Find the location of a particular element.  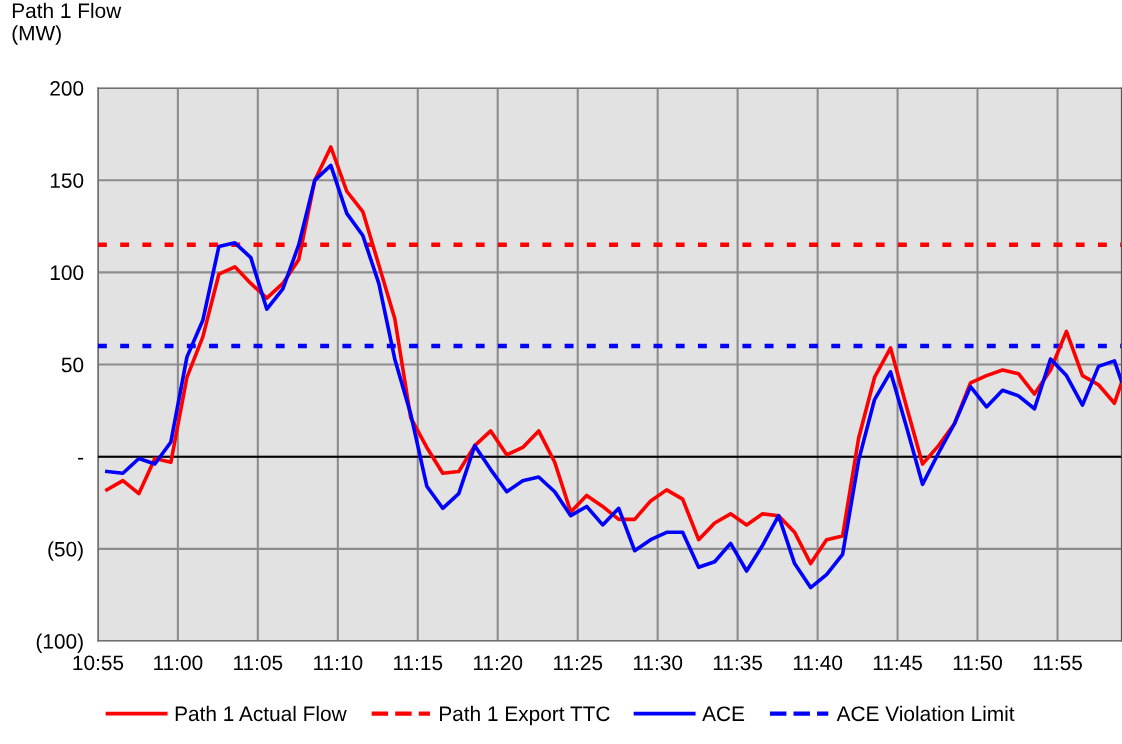

y-axis-title: Path 1 Flow (MW) is located at coordinates (67, 23).